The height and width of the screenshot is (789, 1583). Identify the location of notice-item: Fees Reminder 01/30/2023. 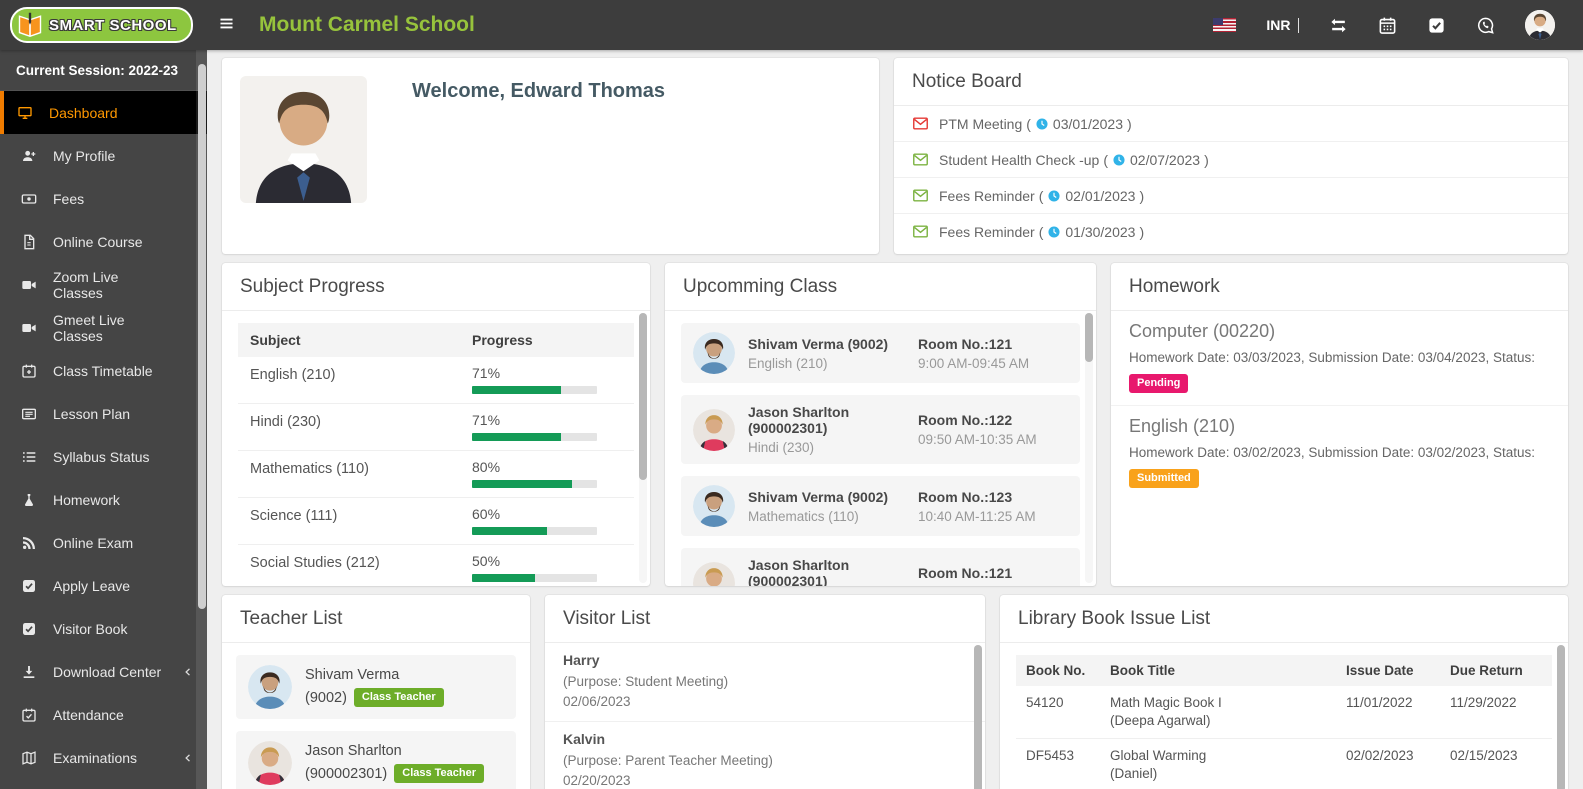
(1231, 231).